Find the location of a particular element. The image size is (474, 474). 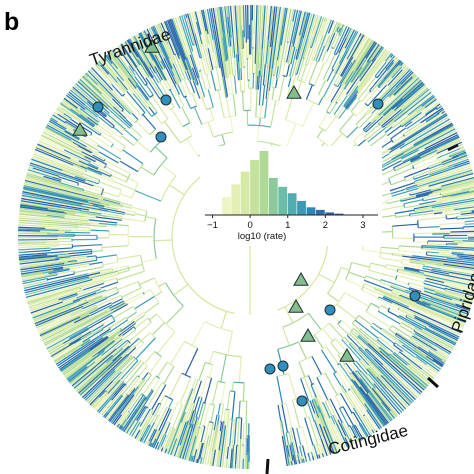

histogram-tick-label: 1 is located at coordinates (287, 225).